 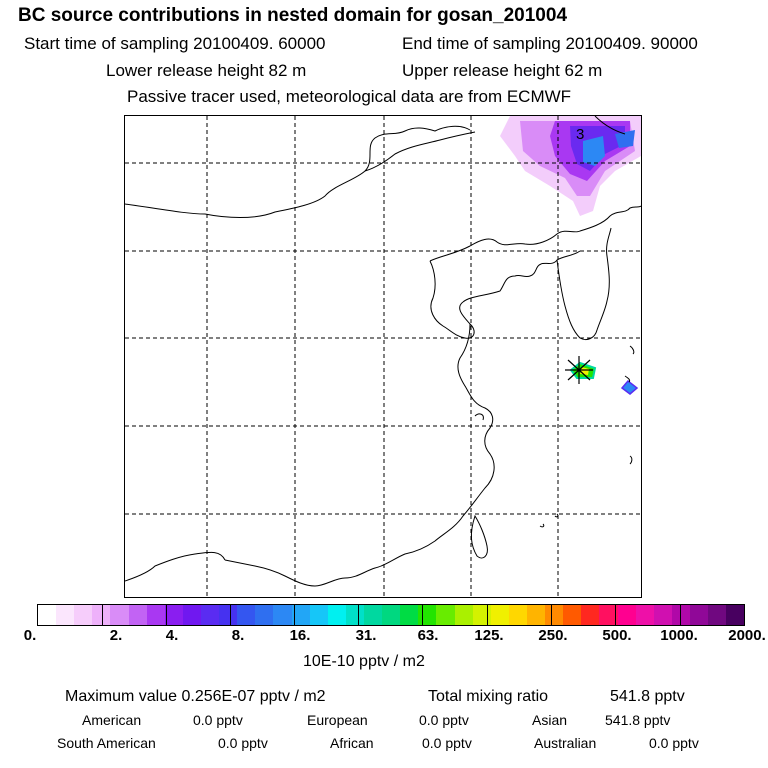 I want to click on contour-label: 3, so click(x=580, y=134).